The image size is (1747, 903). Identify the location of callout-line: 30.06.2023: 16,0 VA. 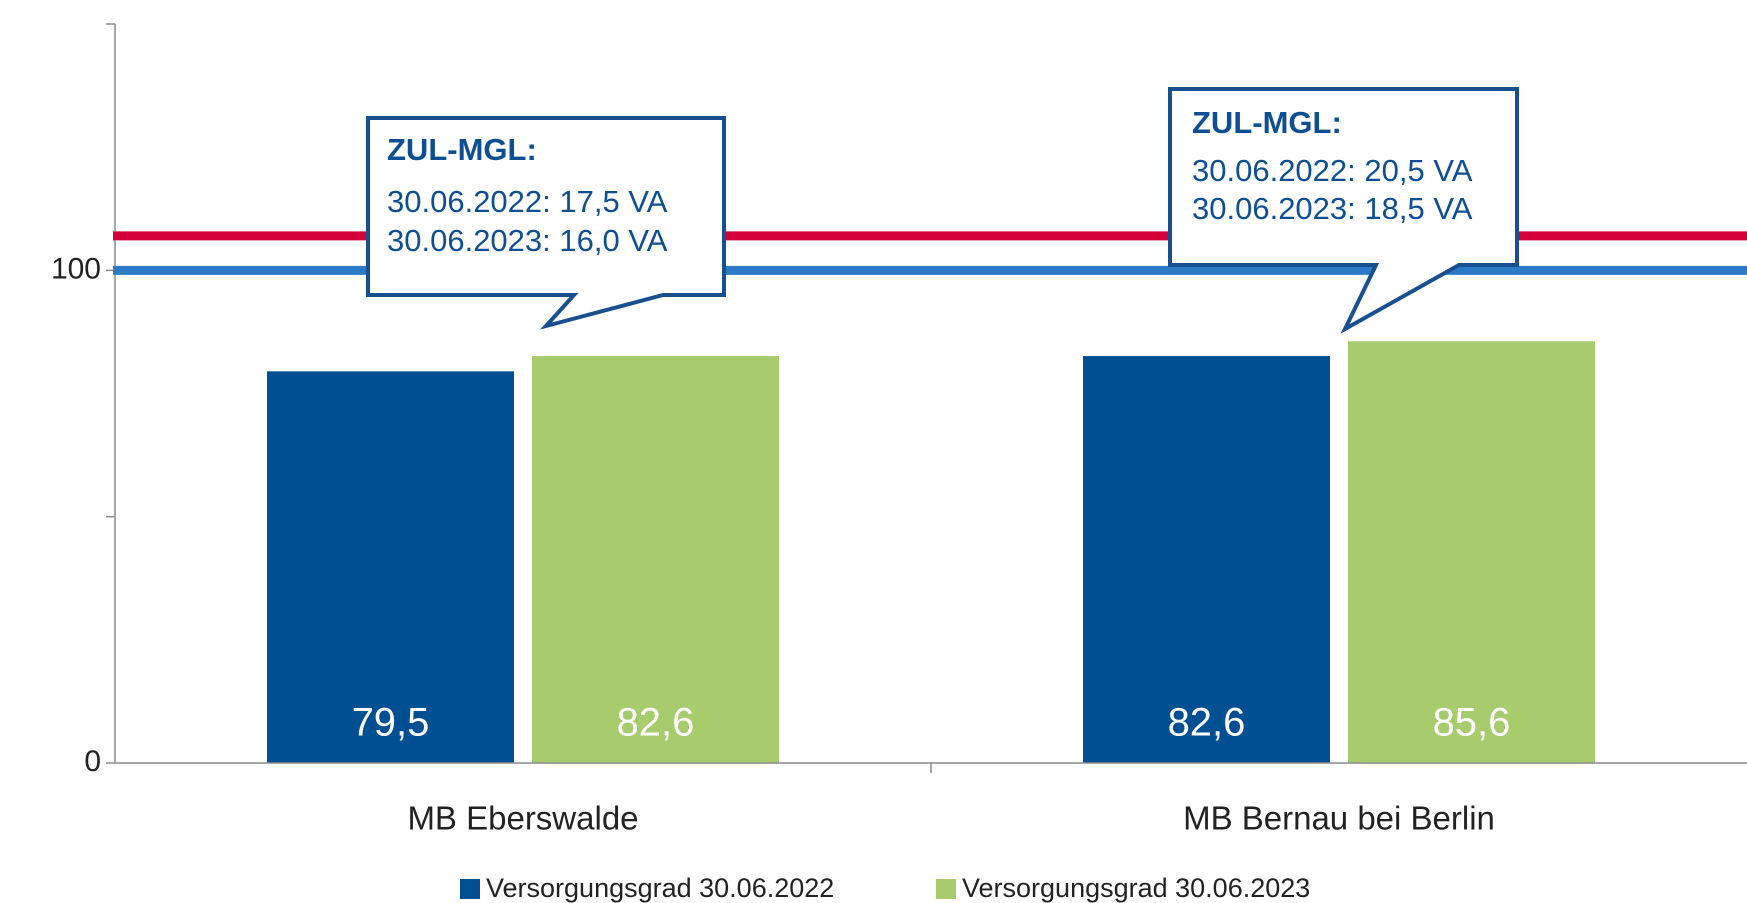
(527, 240).